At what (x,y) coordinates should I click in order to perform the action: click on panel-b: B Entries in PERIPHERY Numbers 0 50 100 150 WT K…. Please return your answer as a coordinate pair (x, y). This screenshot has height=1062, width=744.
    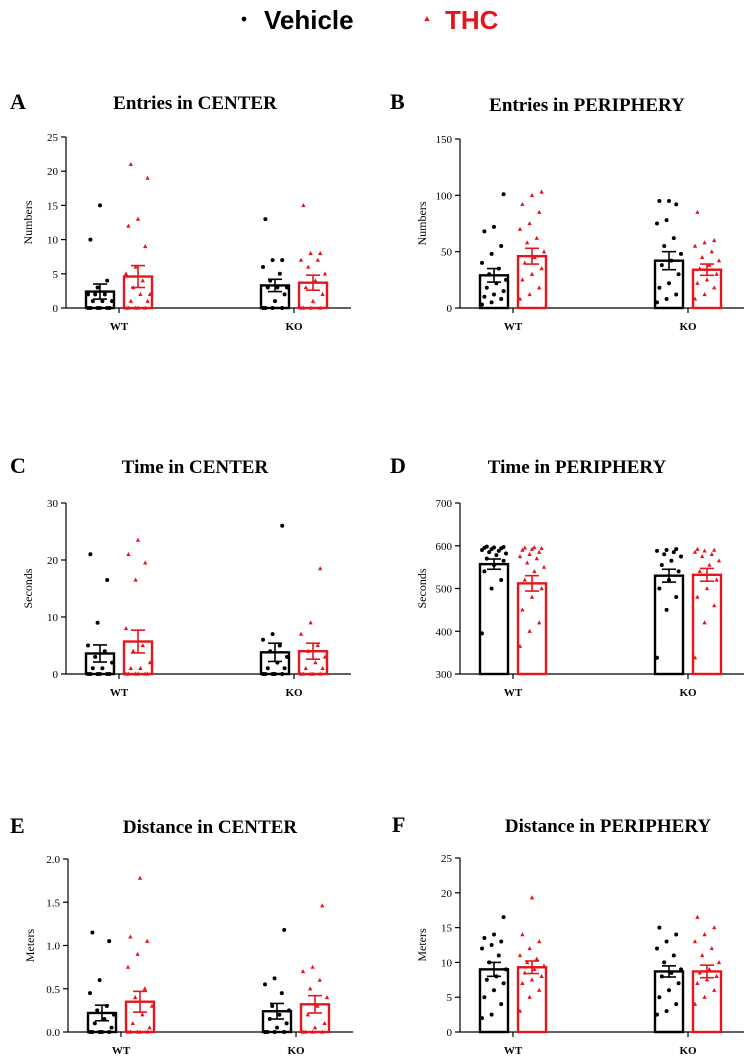
    Looking at the image, I should click on (558, 208).